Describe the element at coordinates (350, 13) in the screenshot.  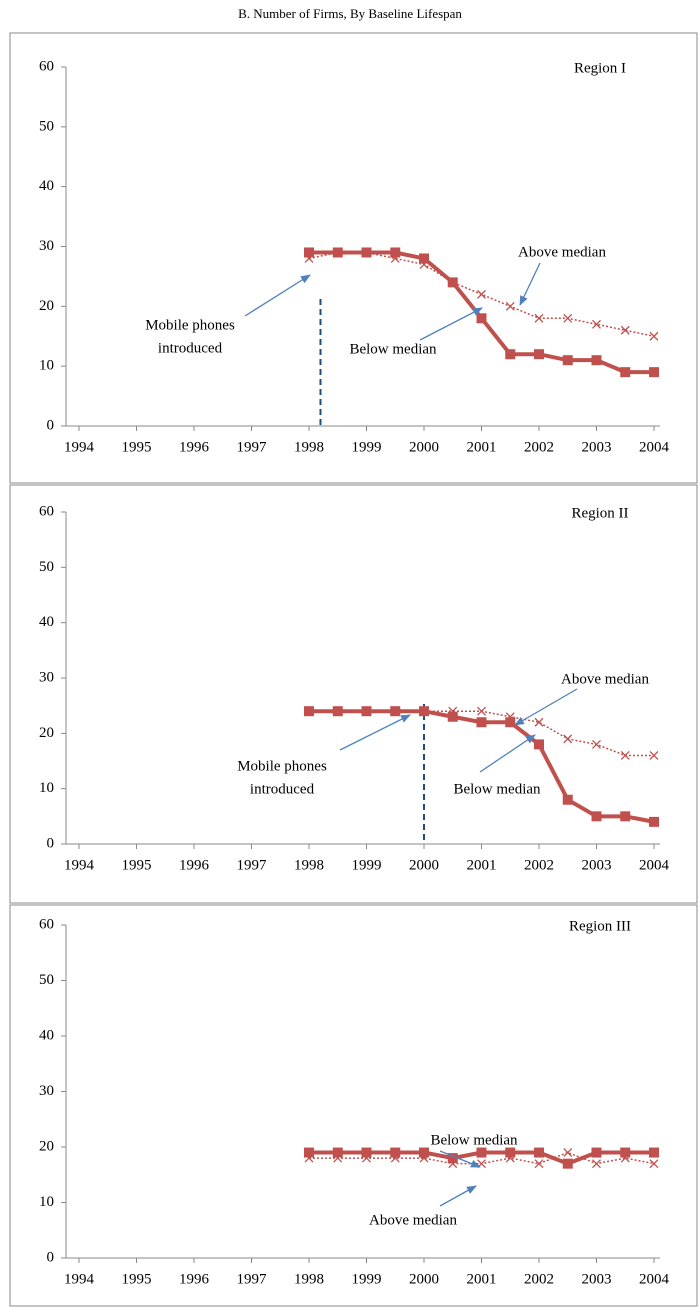
I see `figure-title: B. Number of Firms, By Baseline Lifespan` at that location.